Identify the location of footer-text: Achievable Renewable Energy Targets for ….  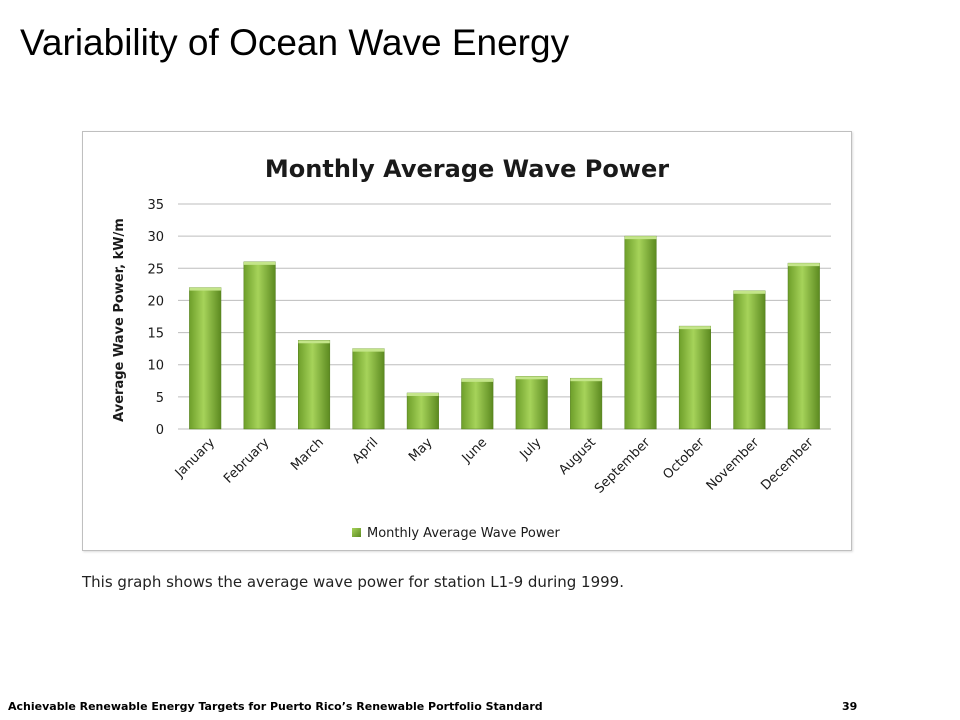
(275, 706).